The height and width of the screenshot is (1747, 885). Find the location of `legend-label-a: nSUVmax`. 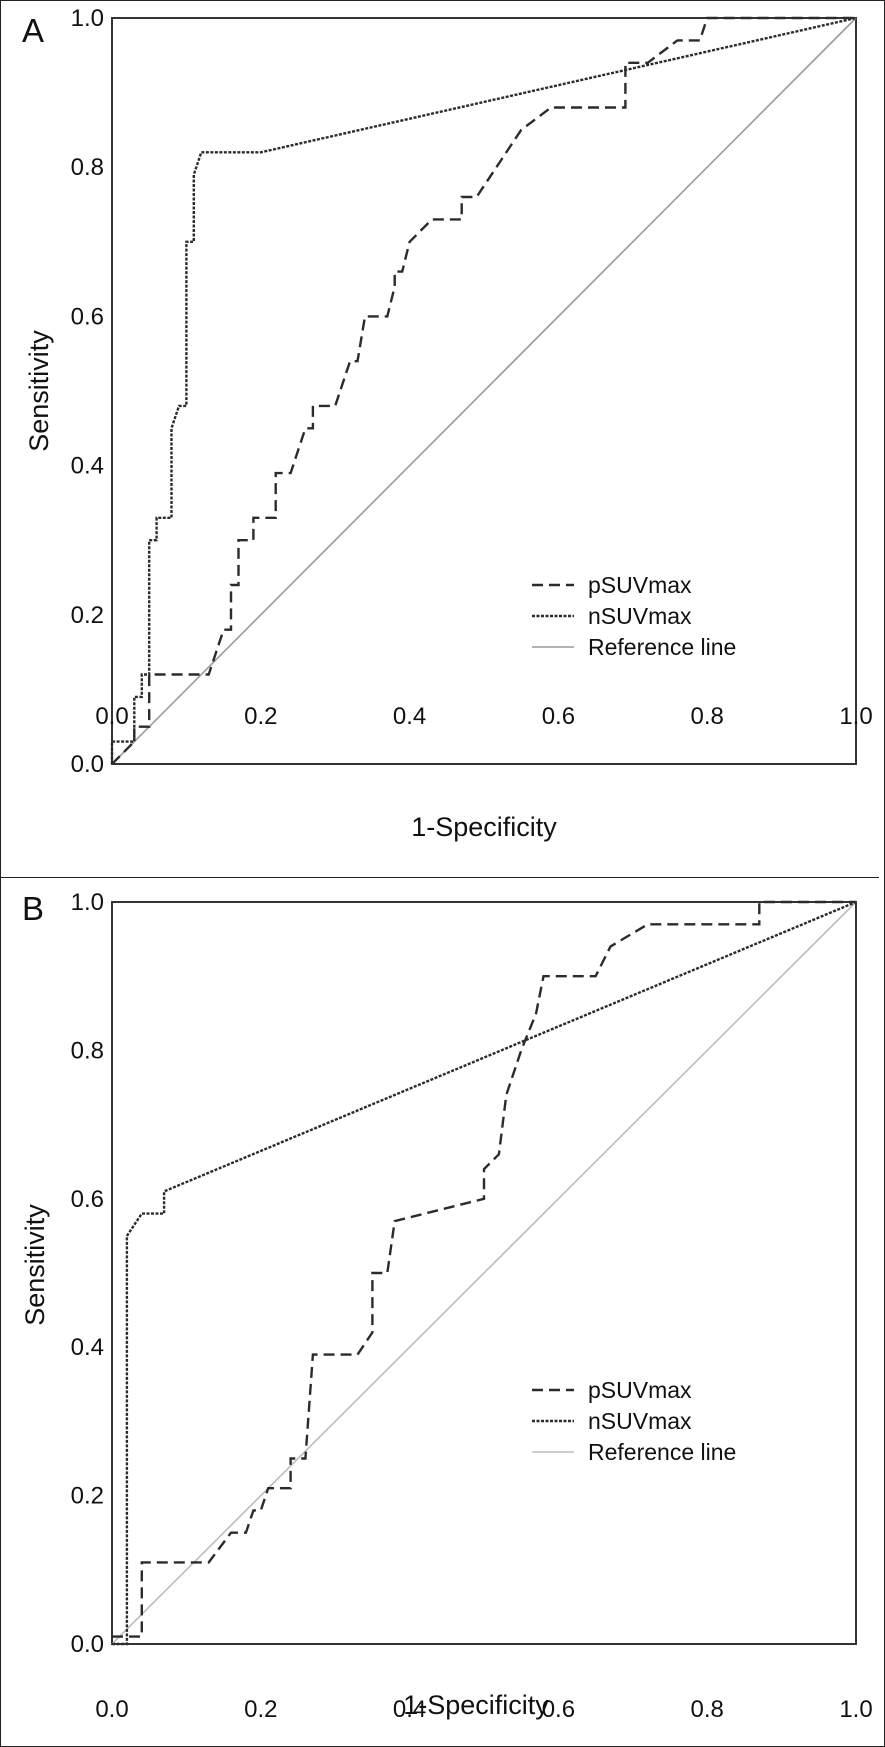

legend-label-a: nSUVmax is located at coordinates (640, 616).